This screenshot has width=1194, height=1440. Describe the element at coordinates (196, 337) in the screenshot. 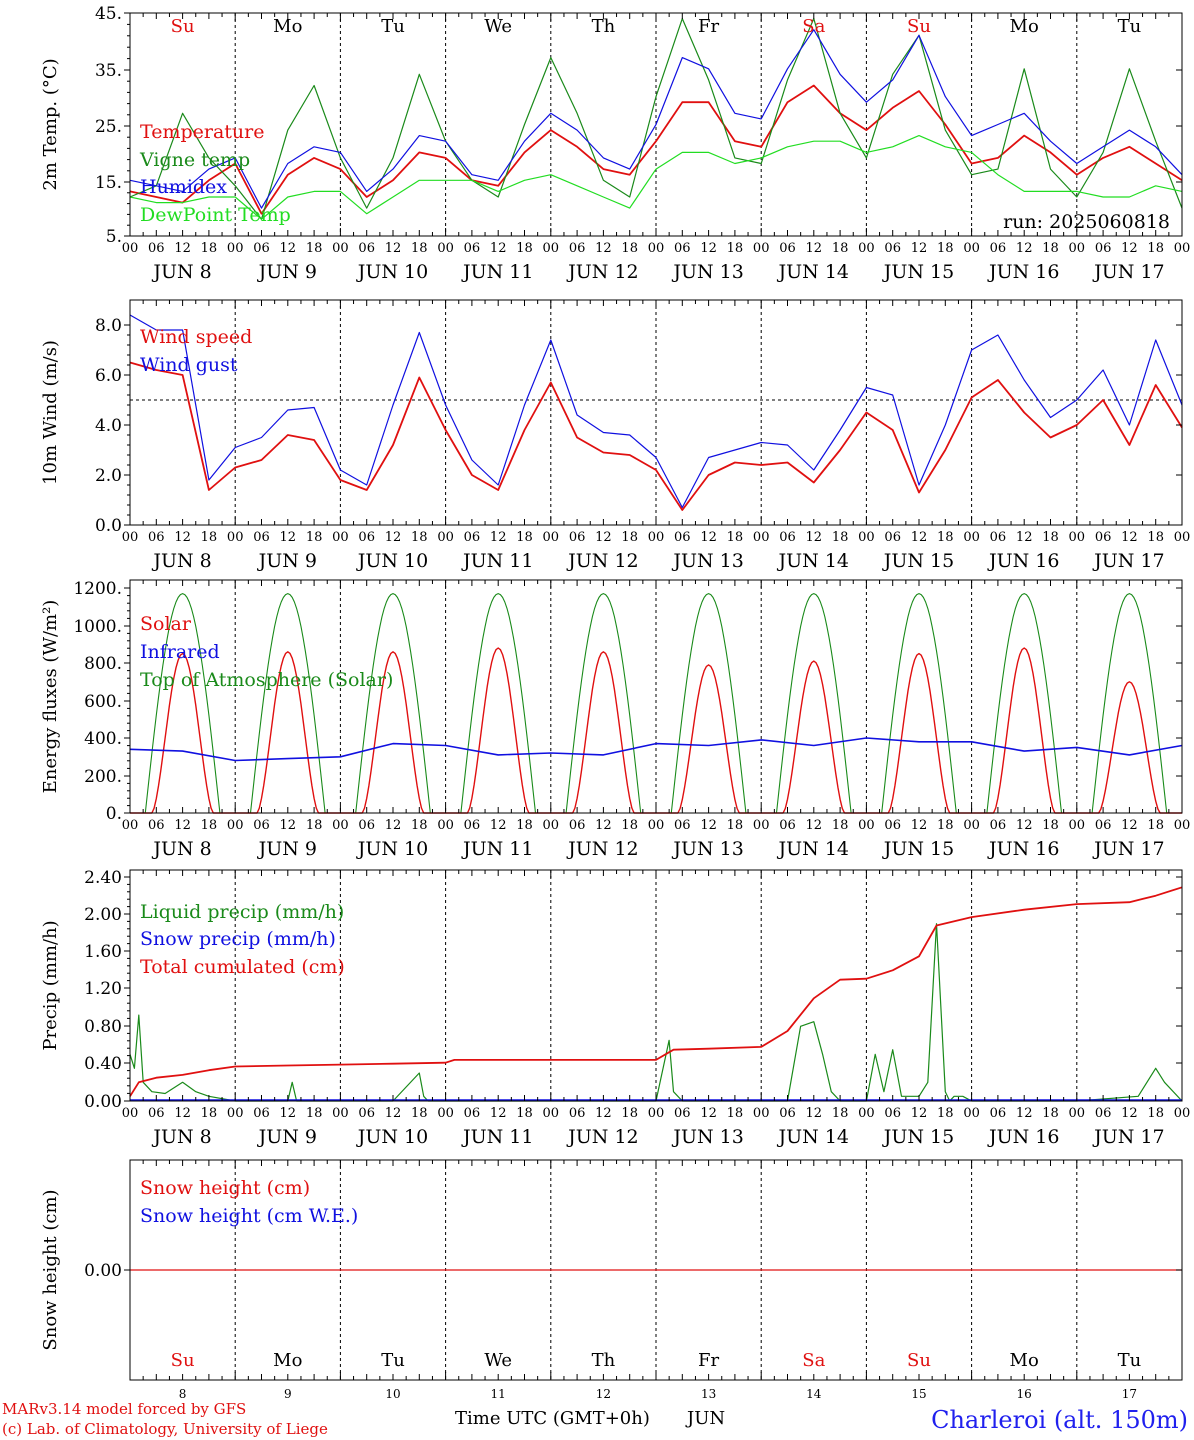

I see `legend-entry: Wind speed` at that location.